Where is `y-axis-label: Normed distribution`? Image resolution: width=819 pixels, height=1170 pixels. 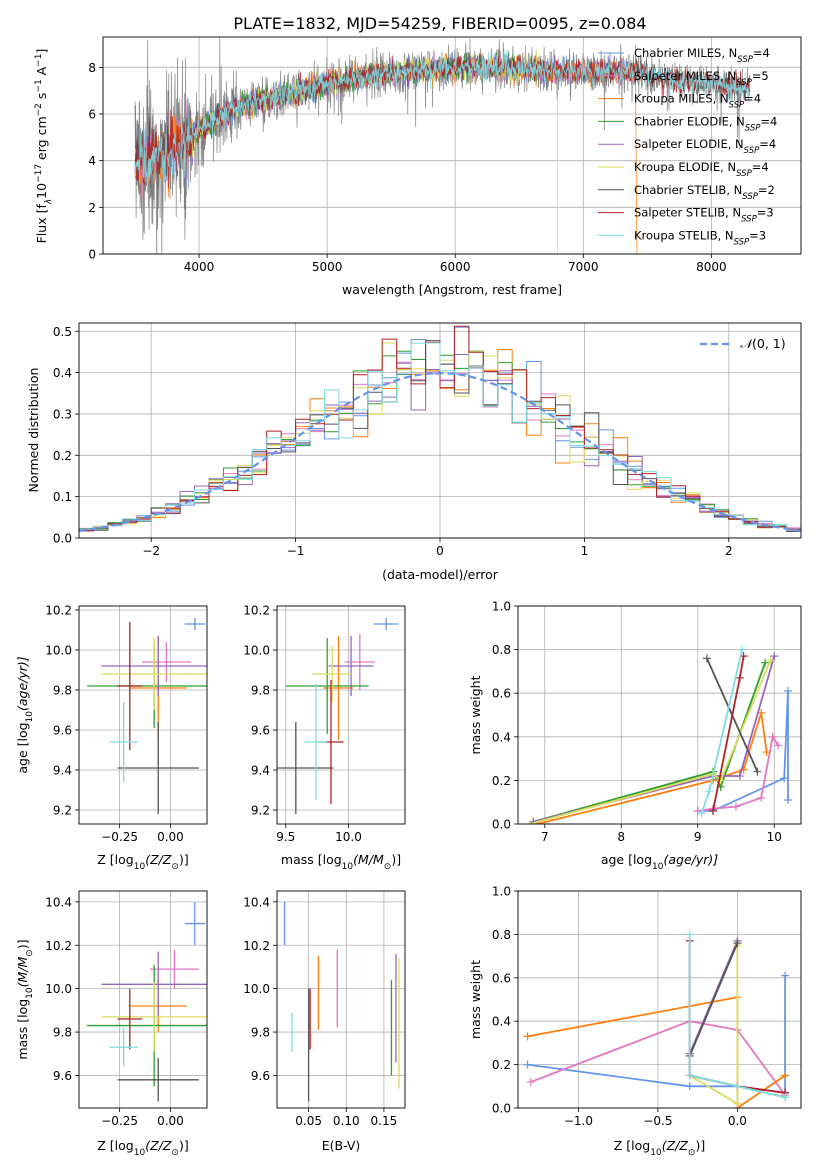
y-axis-label: Normed distribution is located at coordinates (33, 430).